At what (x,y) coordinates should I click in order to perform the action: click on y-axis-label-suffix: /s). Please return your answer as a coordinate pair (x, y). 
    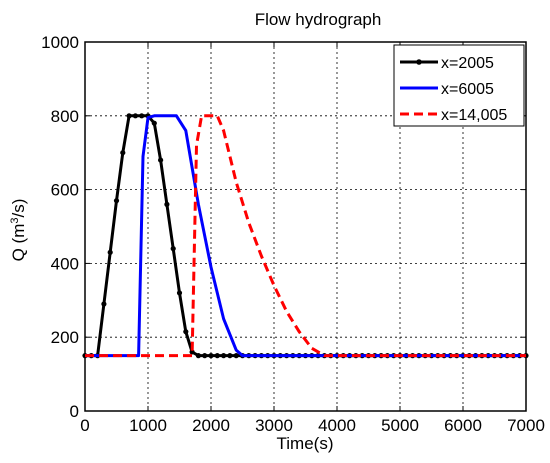
    Looking at the image, I should click on (18, 208).